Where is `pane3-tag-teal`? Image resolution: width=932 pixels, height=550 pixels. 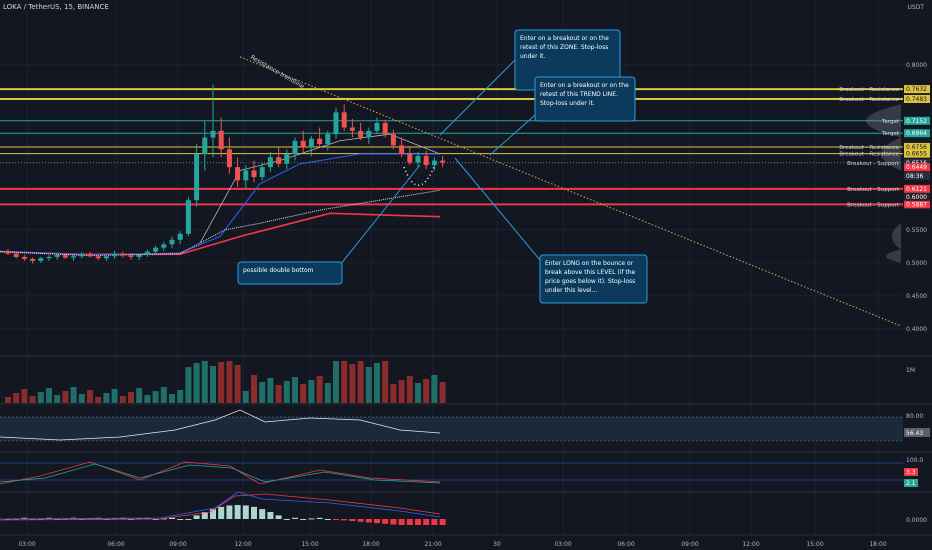
pane3-tag-teal is located at coordinates (911, 483).